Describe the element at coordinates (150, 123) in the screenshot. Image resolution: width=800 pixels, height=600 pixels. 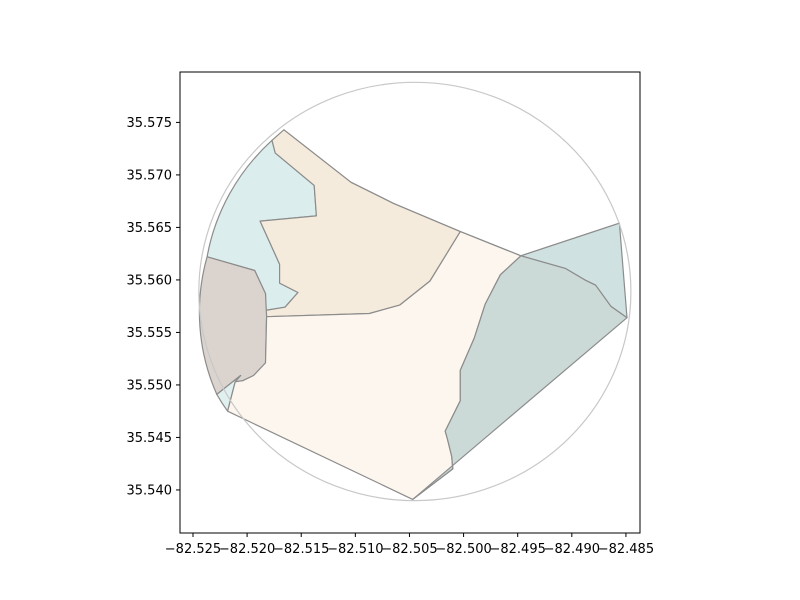
I see `y-tick-label: 35.575` at that location.